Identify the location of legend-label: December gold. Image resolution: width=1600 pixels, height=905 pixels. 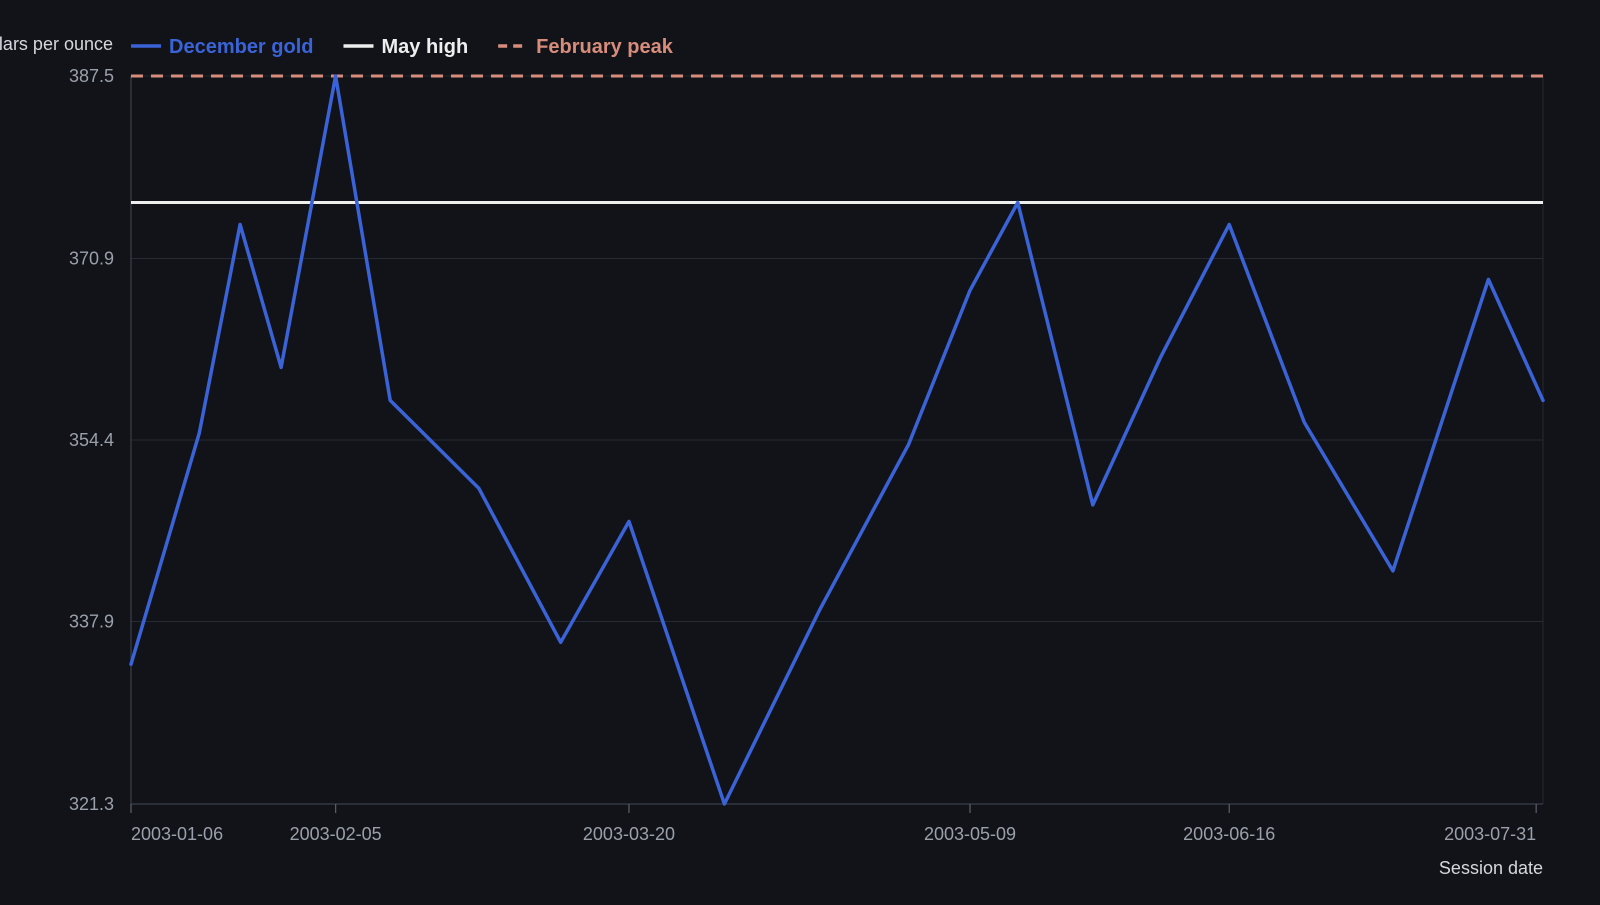
(241, 47).